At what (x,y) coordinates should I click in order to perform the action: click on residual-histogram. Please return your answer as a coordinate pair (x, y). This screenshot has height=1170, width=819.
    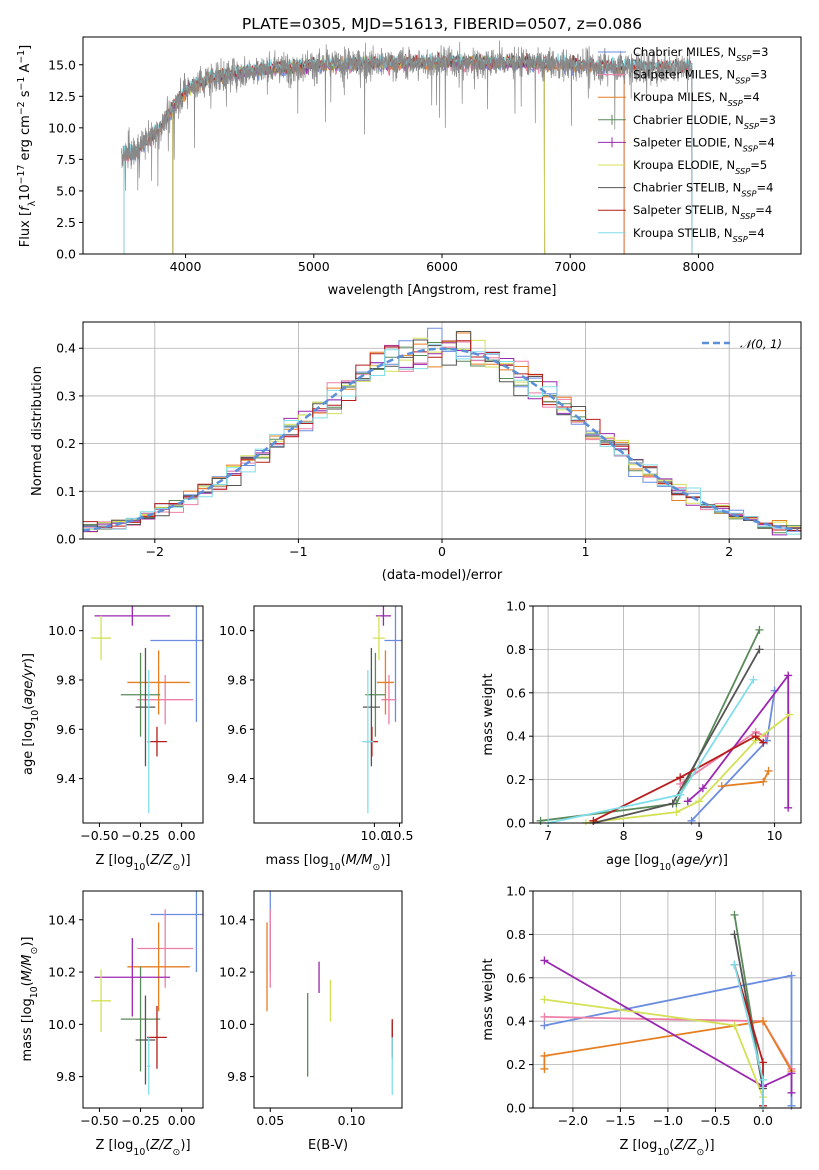
    Looking at the image, I should click on (442, 439).